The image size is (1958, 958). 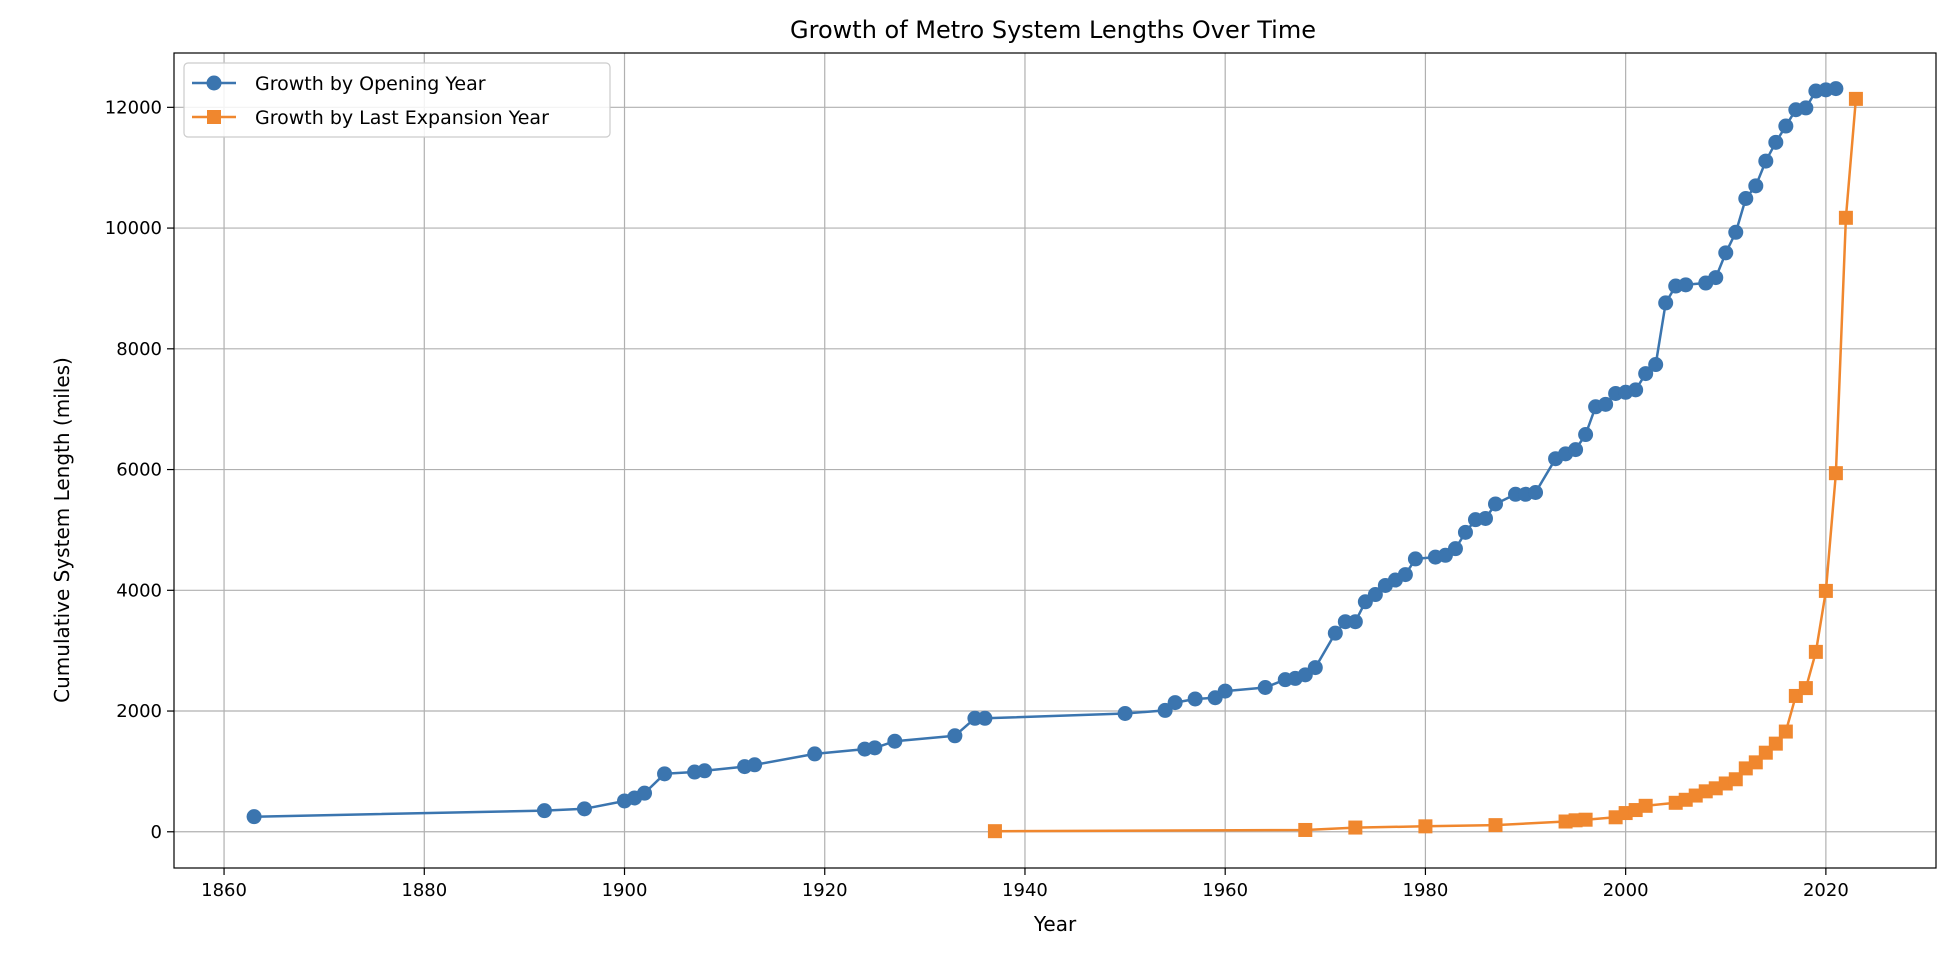 I want to click on legend-label-opening: Growth by Opening Year, so click(x=370, y=84).